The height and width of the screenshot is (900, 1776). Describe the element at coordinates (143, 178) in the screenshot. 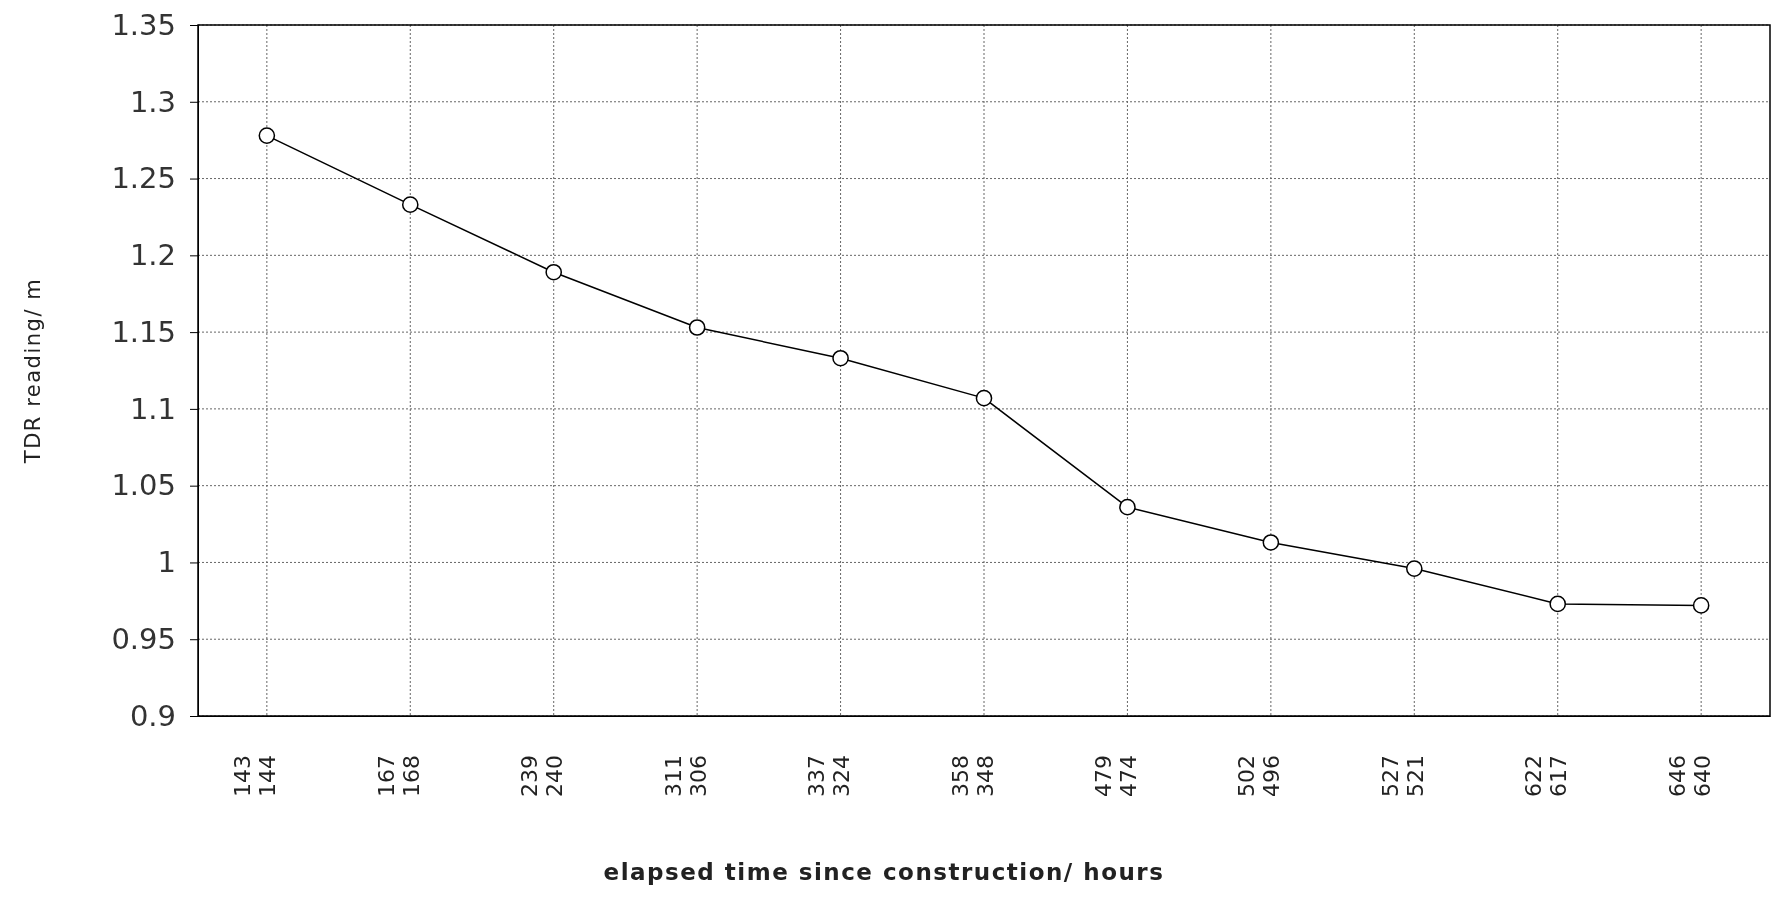

I see `y-tick-label: 1.25` at that location.